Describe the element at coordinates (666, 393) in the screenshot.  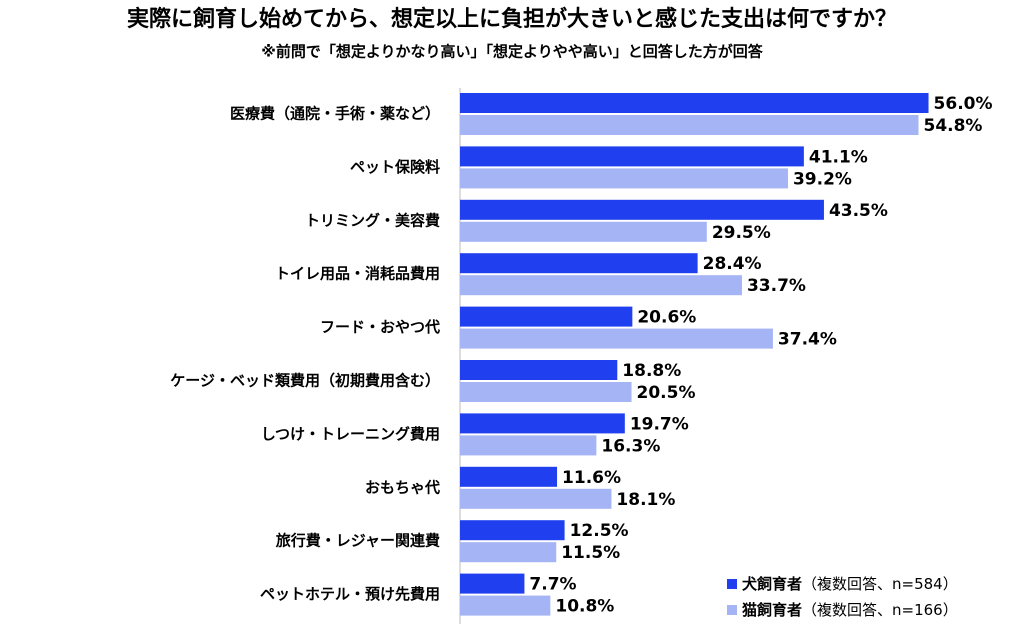
I see `value-label: 20.5%` at that location.